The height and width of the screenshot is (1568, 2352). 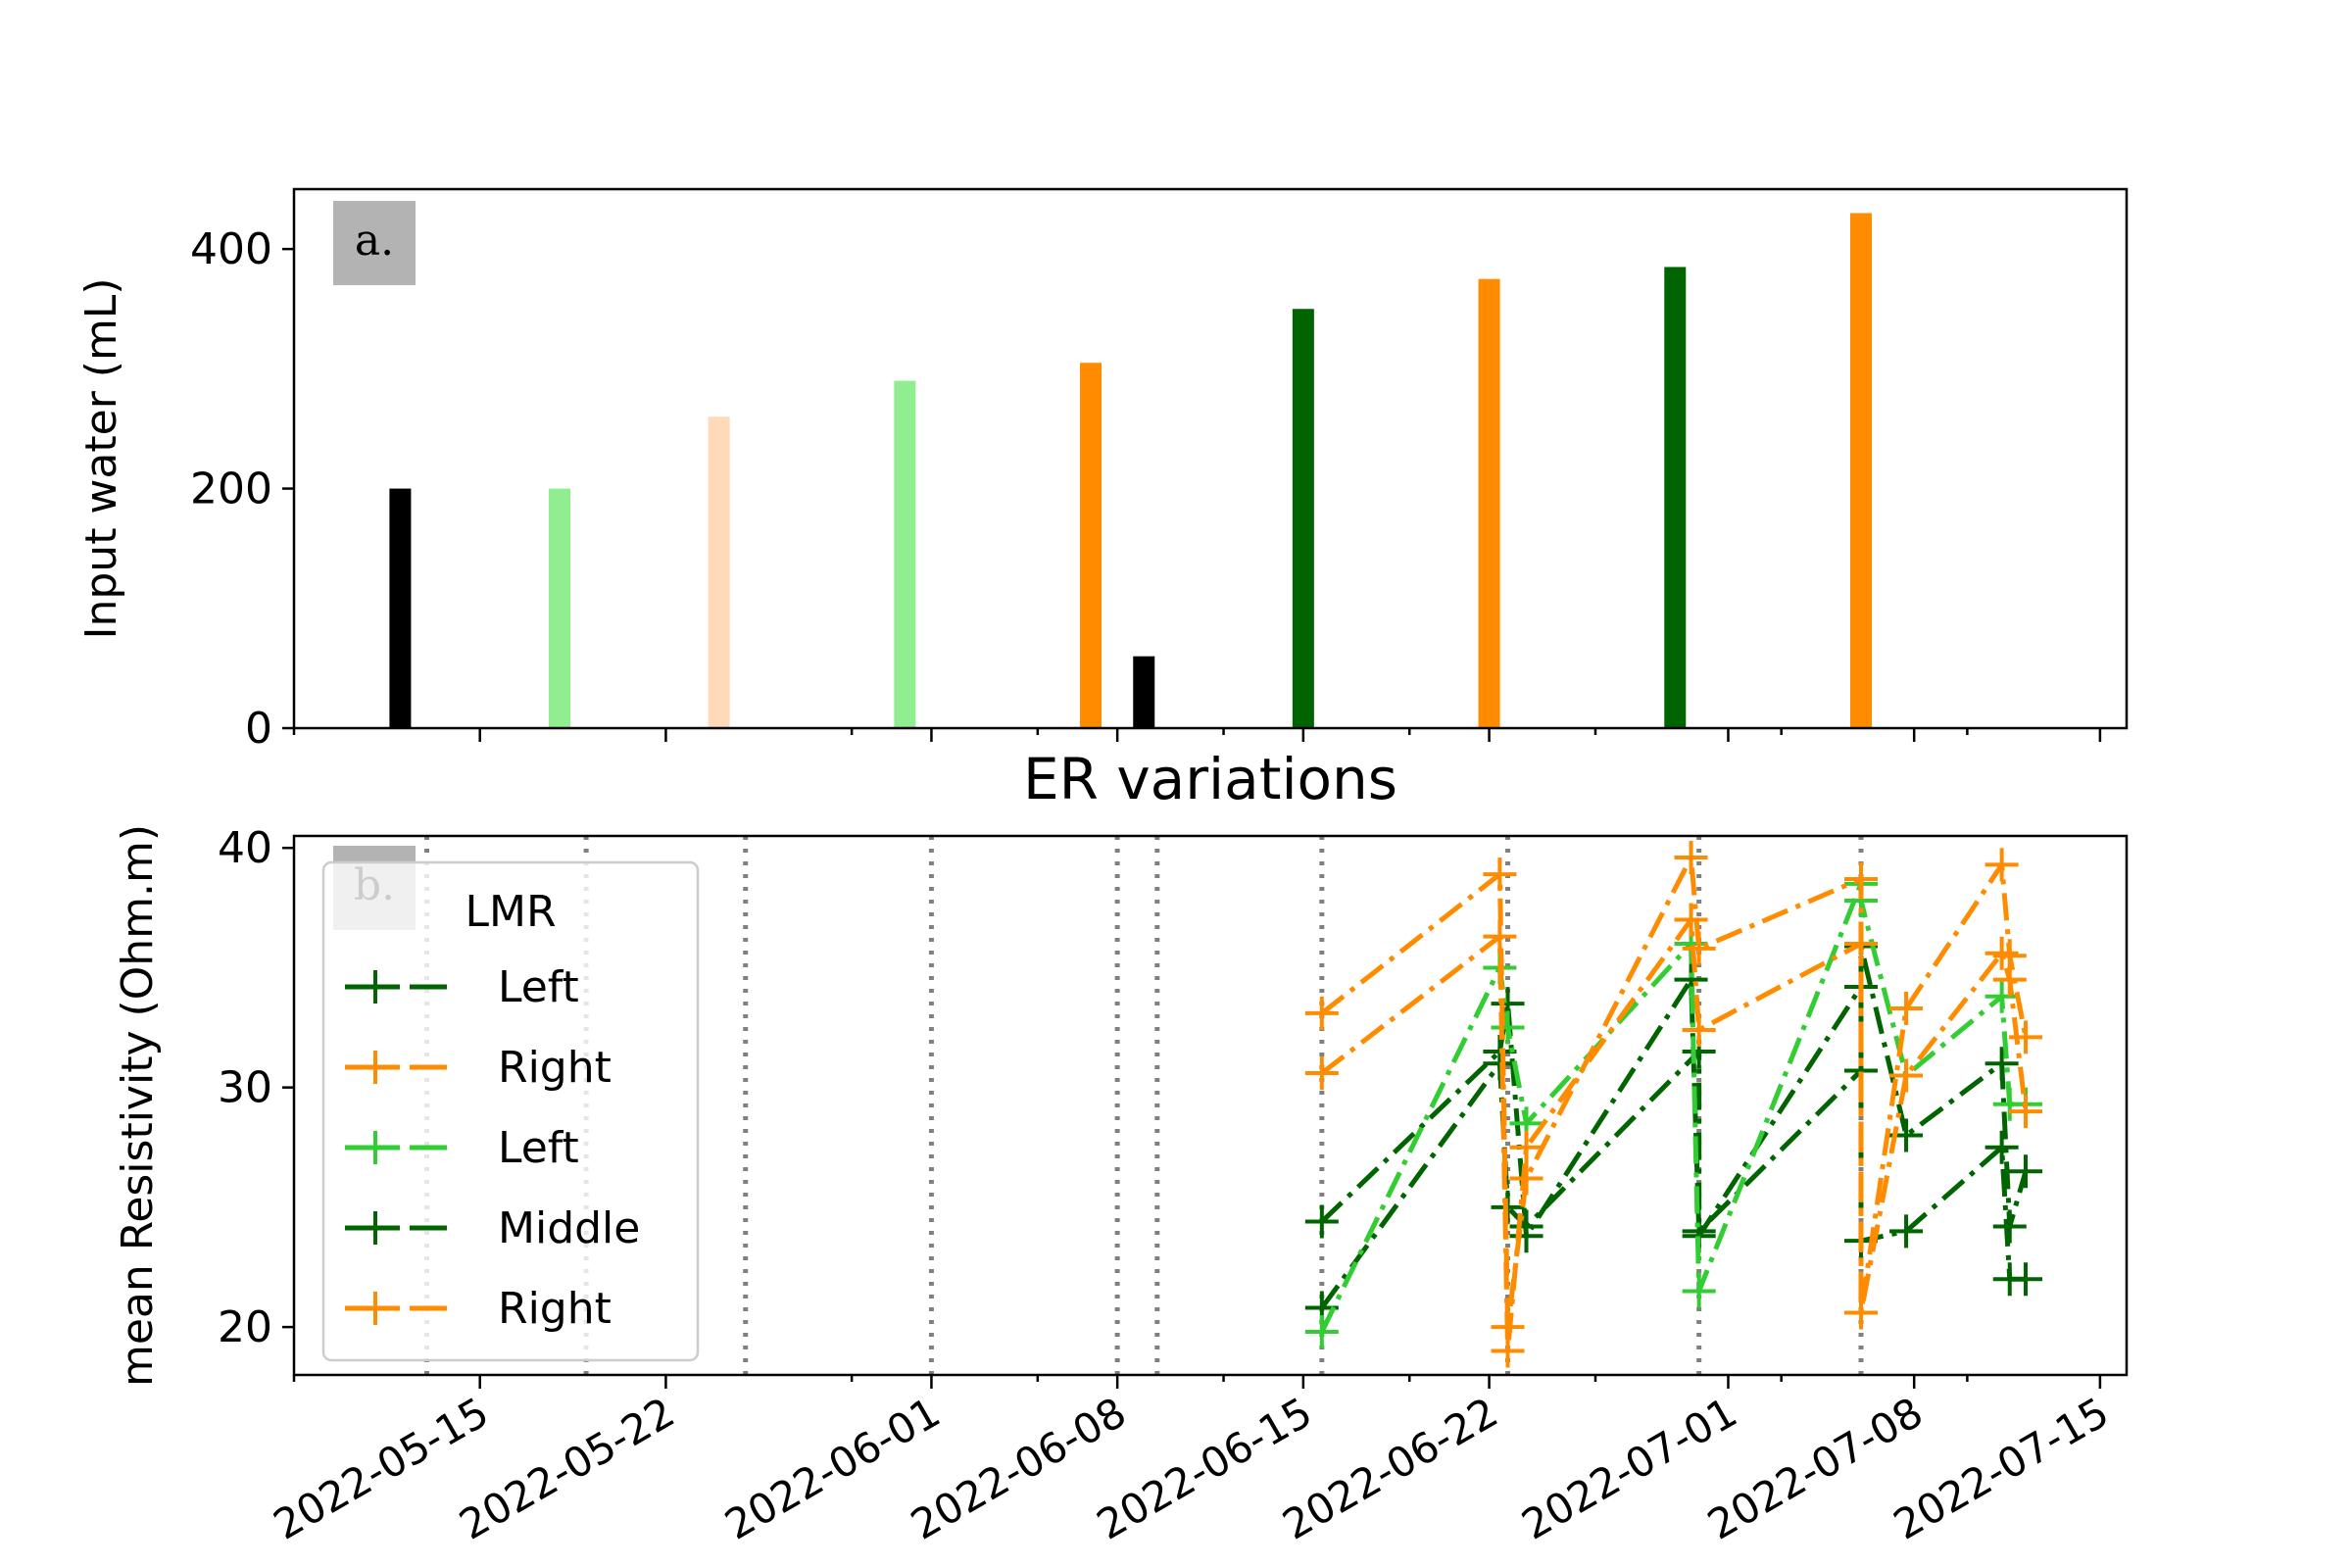 I want to click on legend-label-0: Left, so click(x=538, y=987).